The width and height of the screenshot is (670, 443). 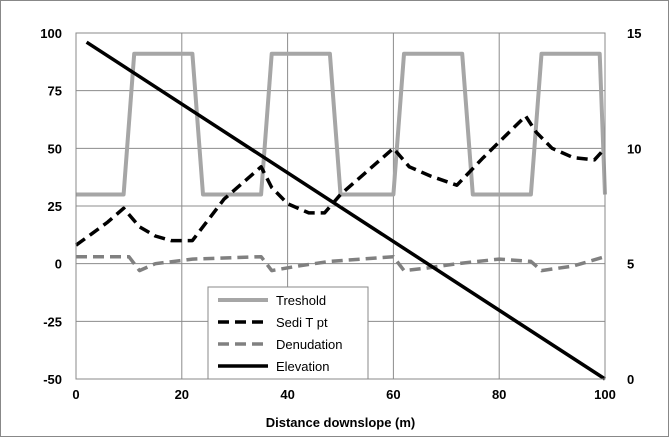 I want to click on y-right-tick-label: 15, so click(x=634, y=33).